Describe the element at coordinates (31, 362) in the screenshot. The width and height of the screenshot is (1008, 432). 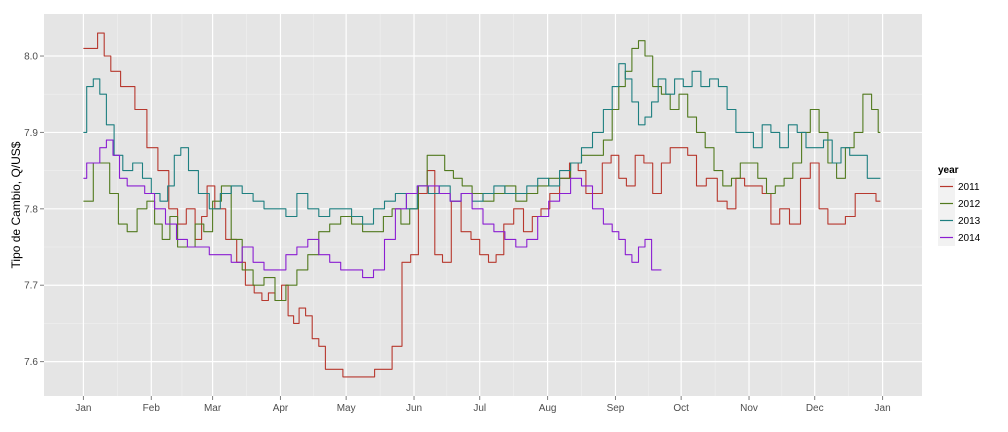
I see `y-tick-label: 7.6` at that location.